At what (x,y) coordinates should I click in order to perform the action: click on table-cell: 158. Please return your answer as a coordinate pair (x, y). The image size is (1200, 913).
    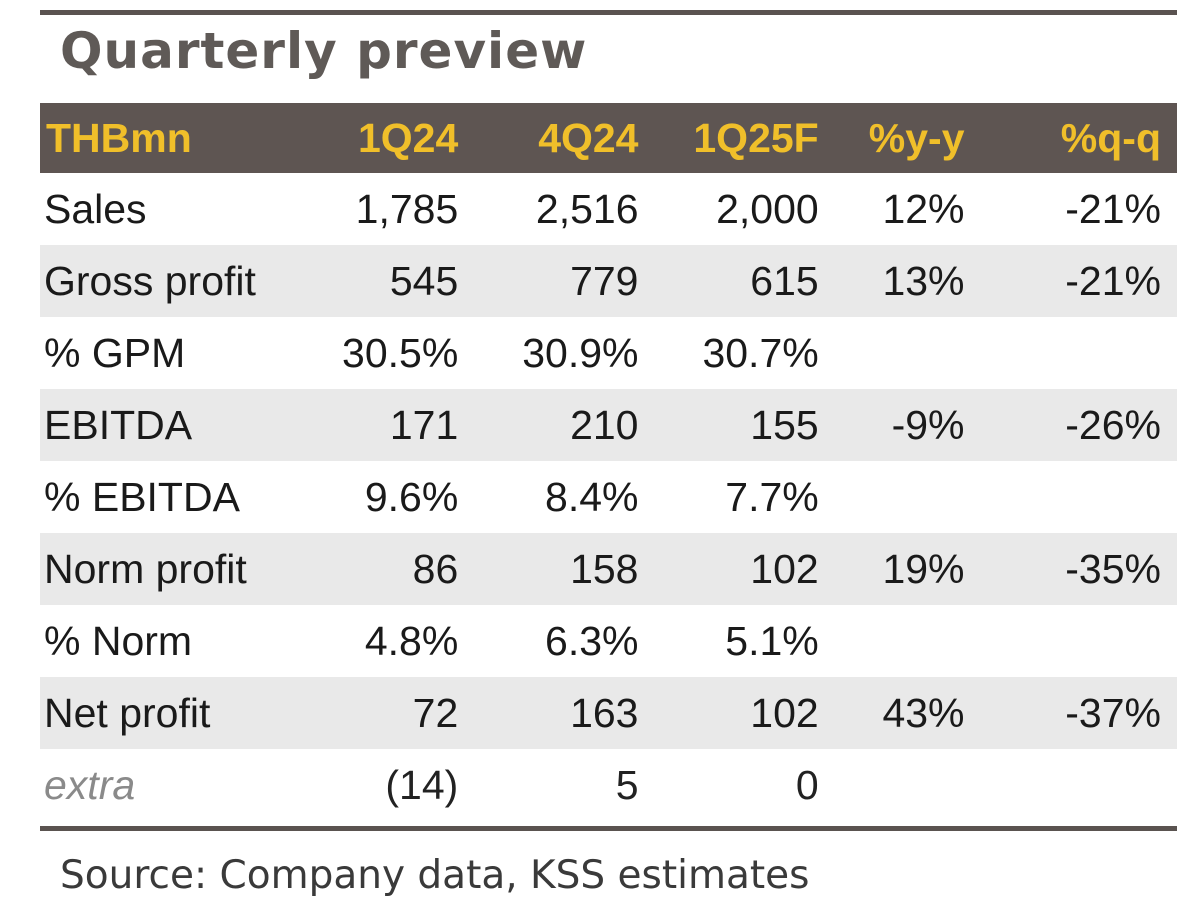
    Looking at the image, I should click on (560, 569).